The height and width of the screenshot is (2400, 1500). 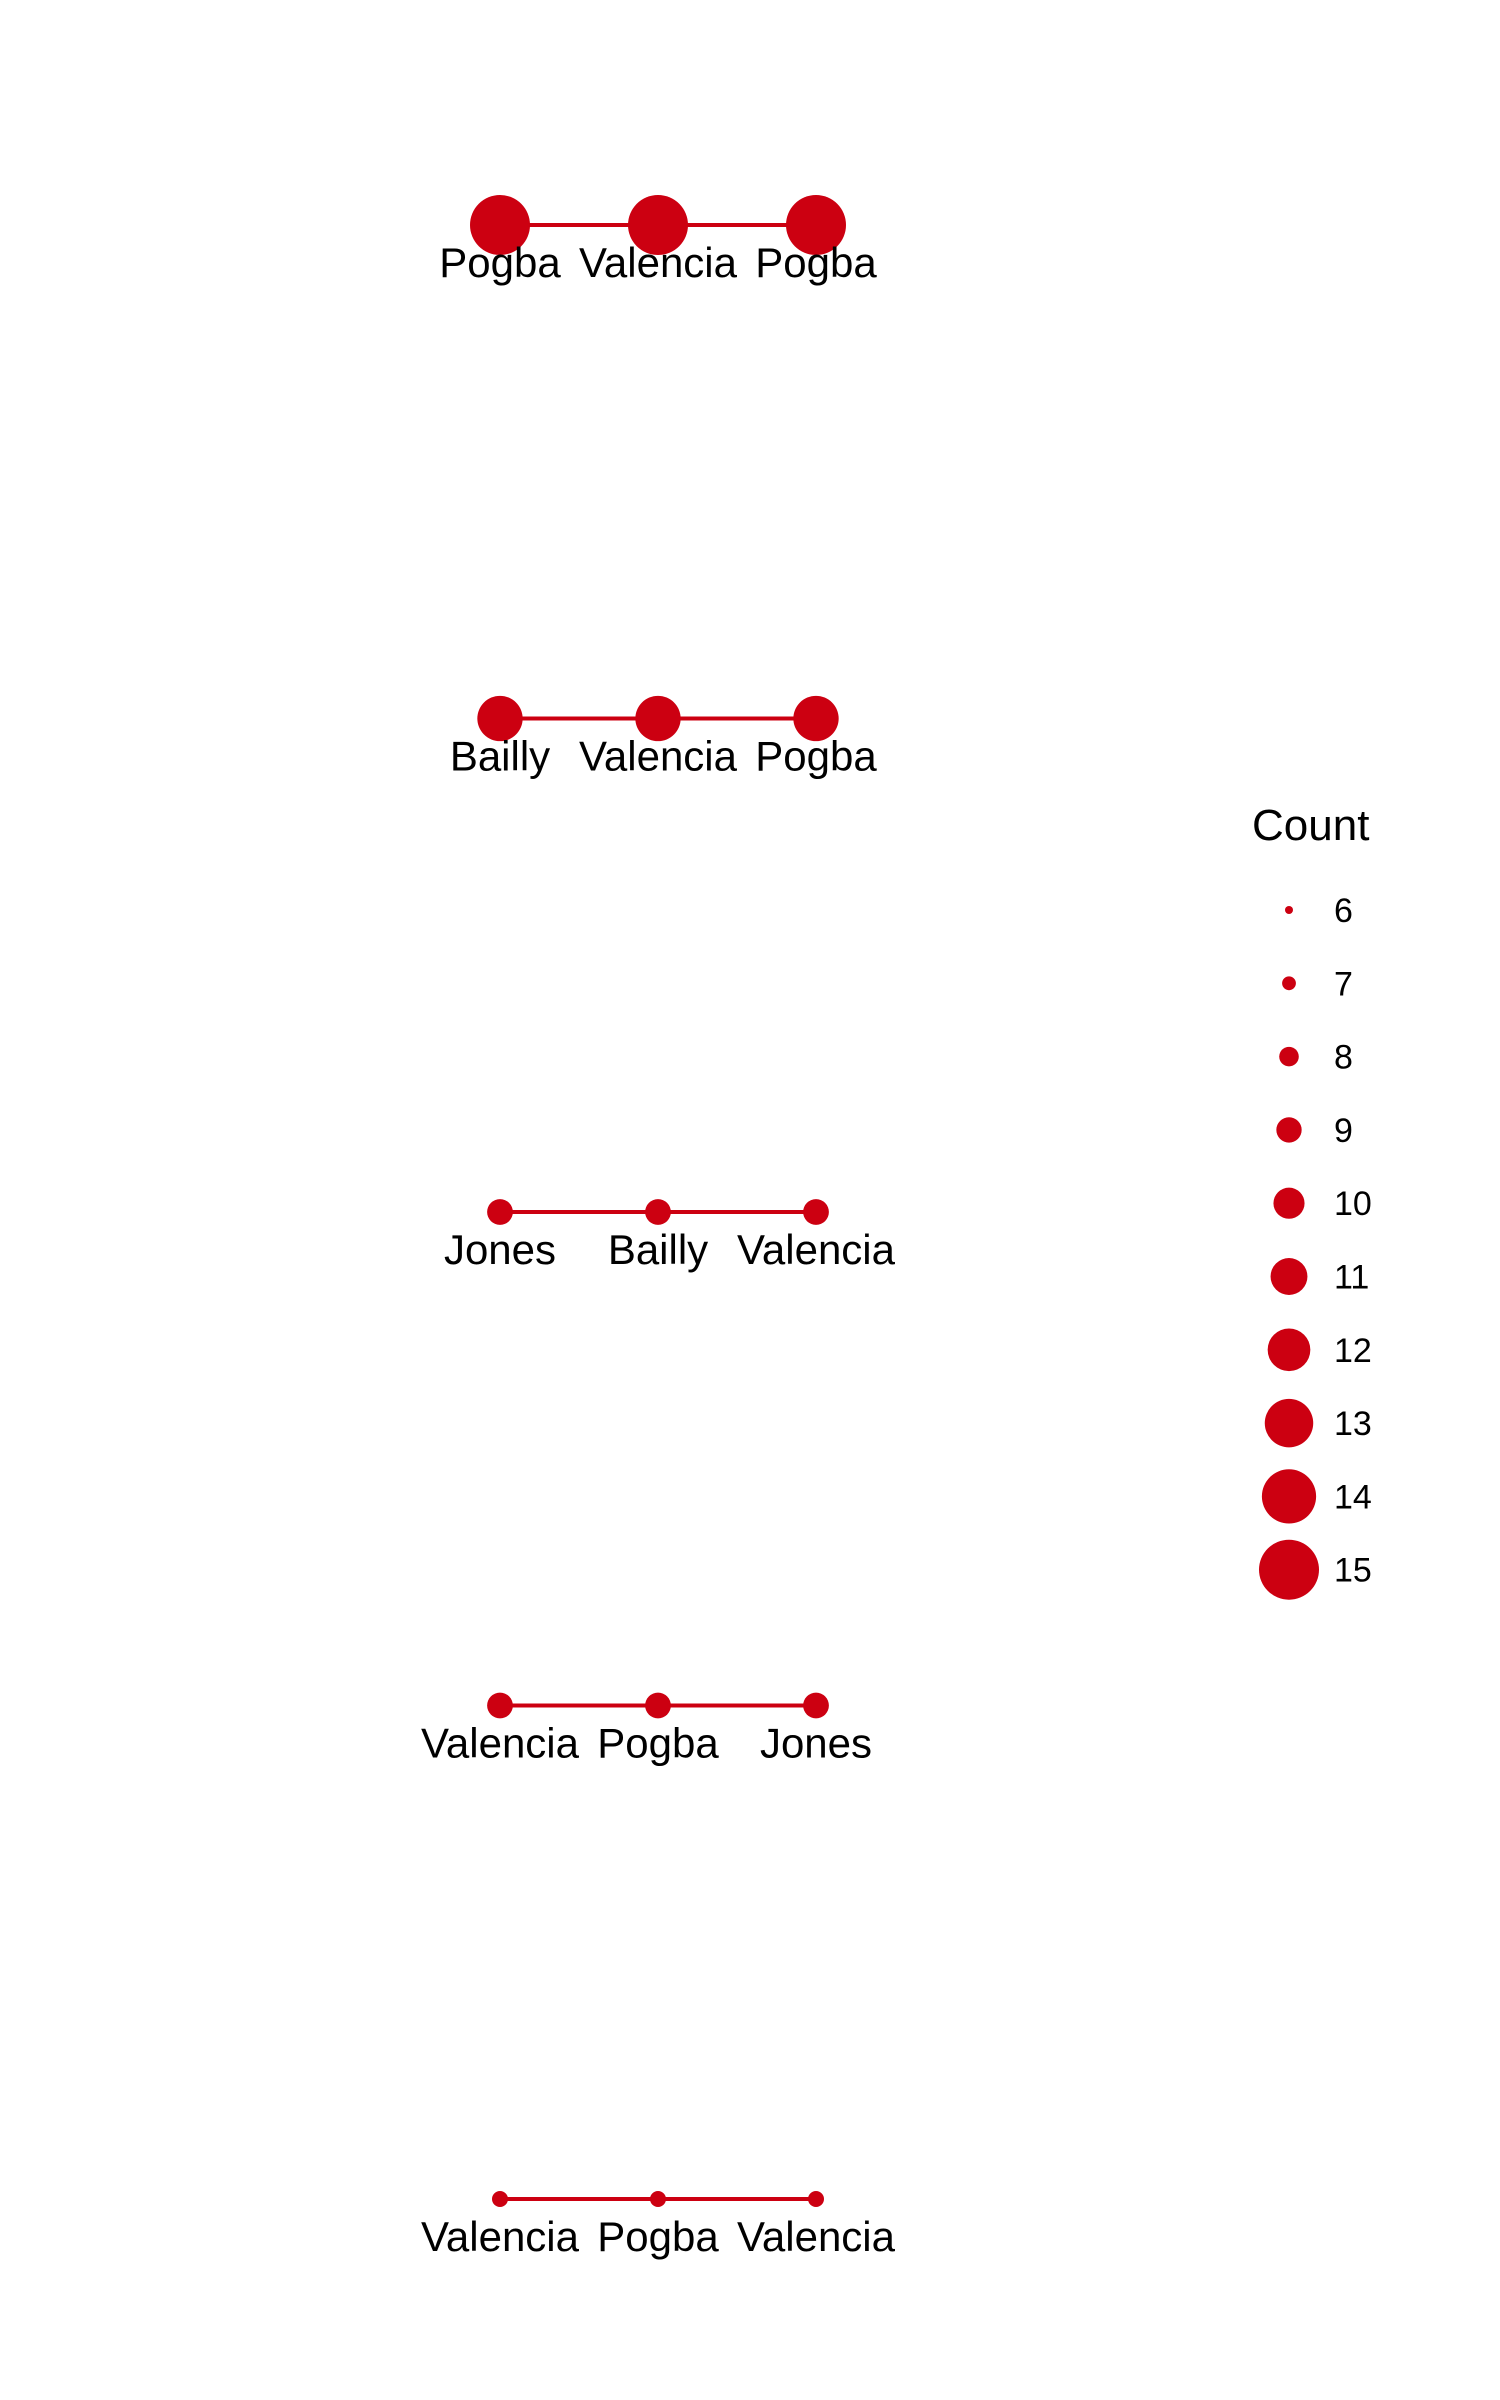 What do you see at coordinates (1322, 1204) in the screenshot?
I see `legend-item: 10` at bounding box center [1322, 1204].